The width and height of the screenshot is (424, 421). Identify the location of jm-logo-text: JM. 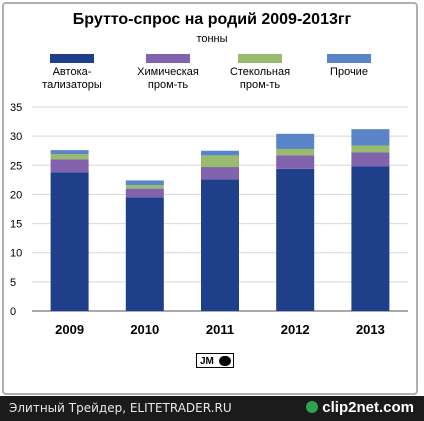
(207, 361).